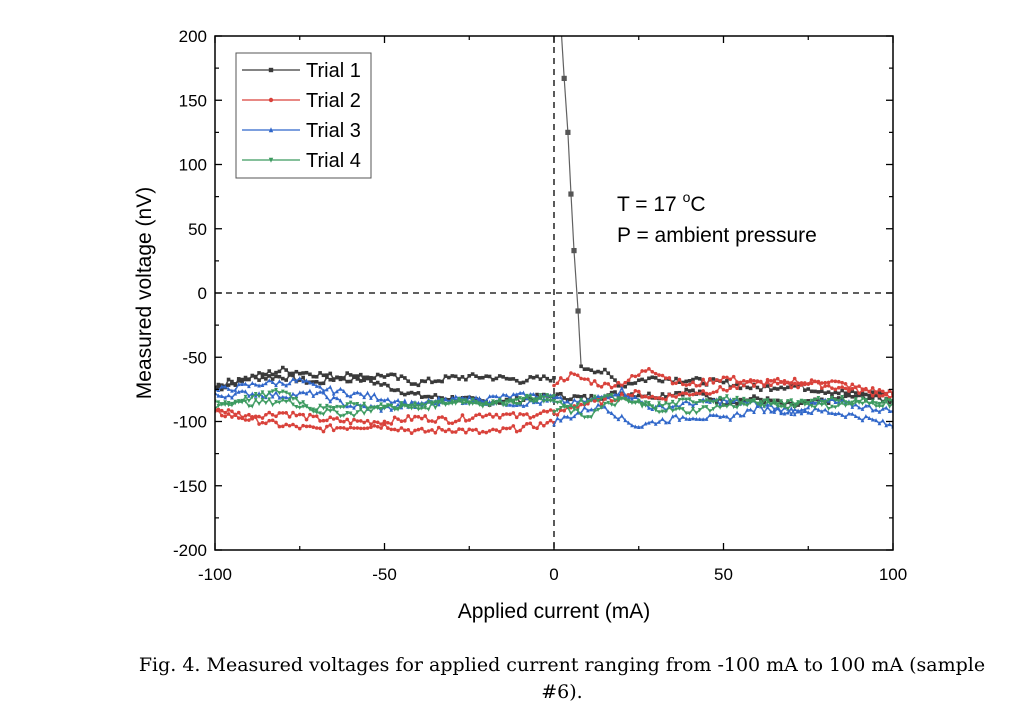 Image resolution: width=1024 pixels, height=718 pixels. What do you see at coordinates (723, 574) in the screenshot?
I see `x-tick-label: 50` at bounding box center [723, 574].